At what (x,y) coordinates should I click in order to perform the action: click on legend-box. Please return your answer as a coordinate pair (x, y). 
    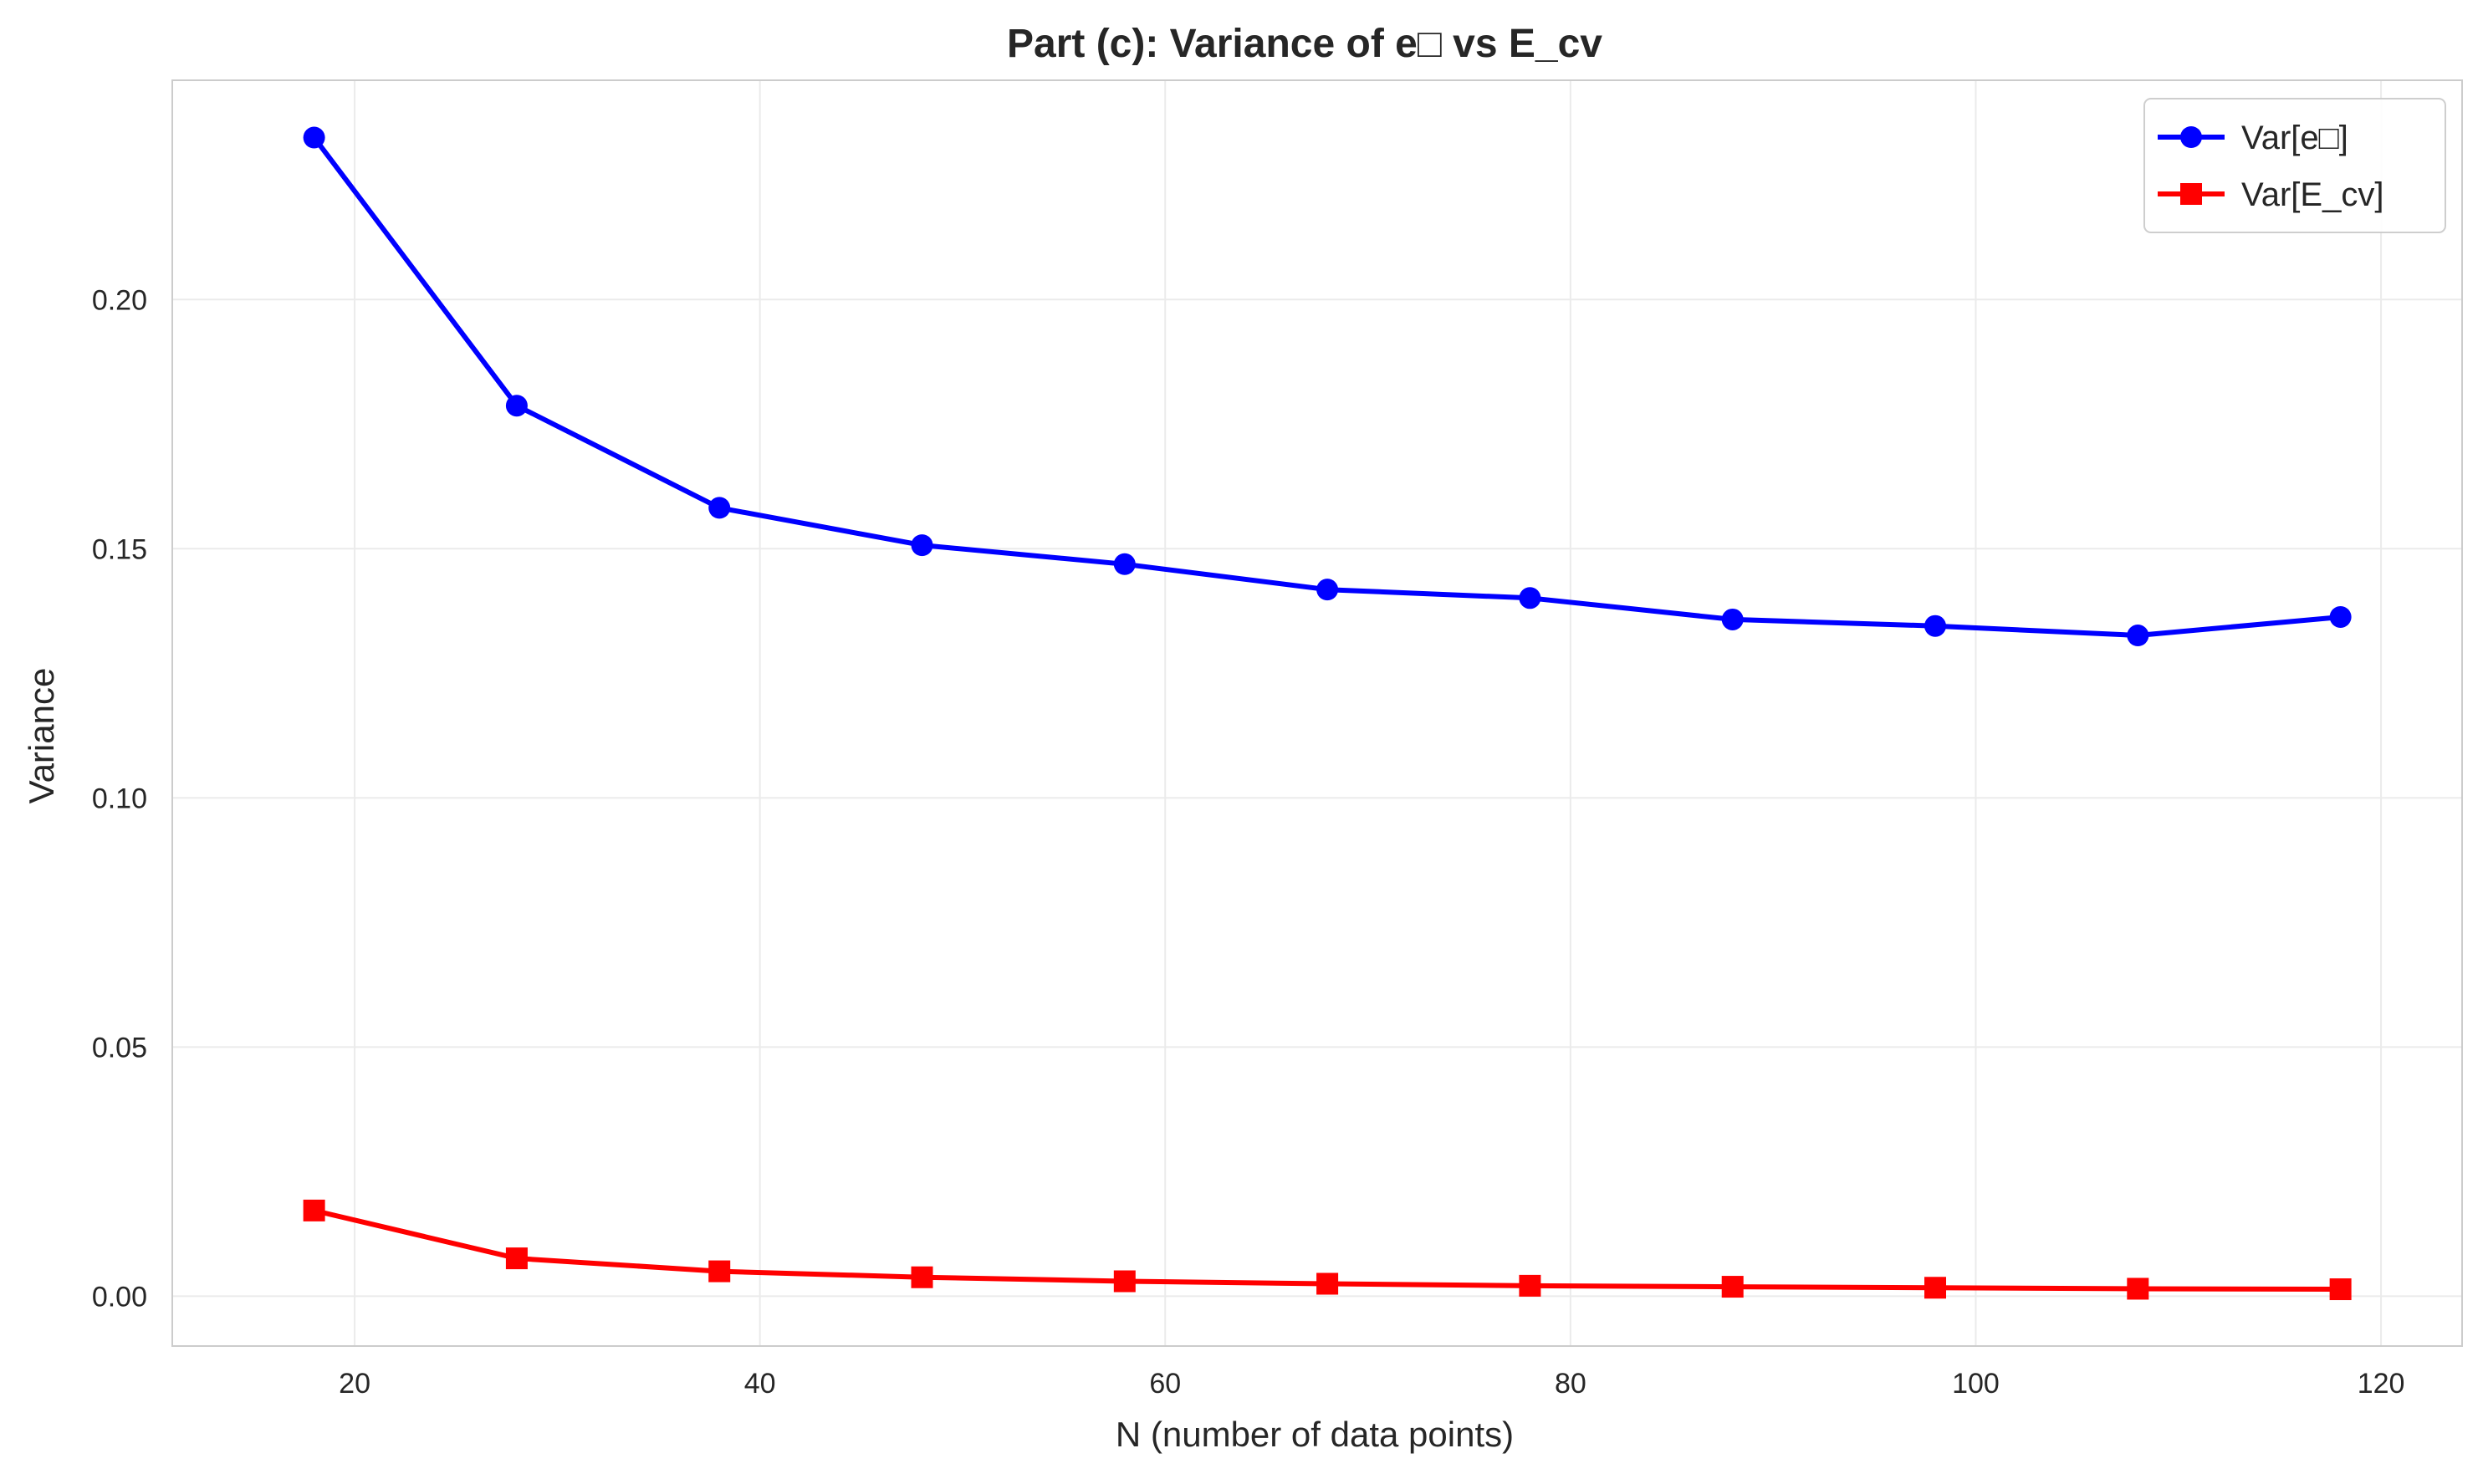
    Looking at the image, I should click on (2294, 165).